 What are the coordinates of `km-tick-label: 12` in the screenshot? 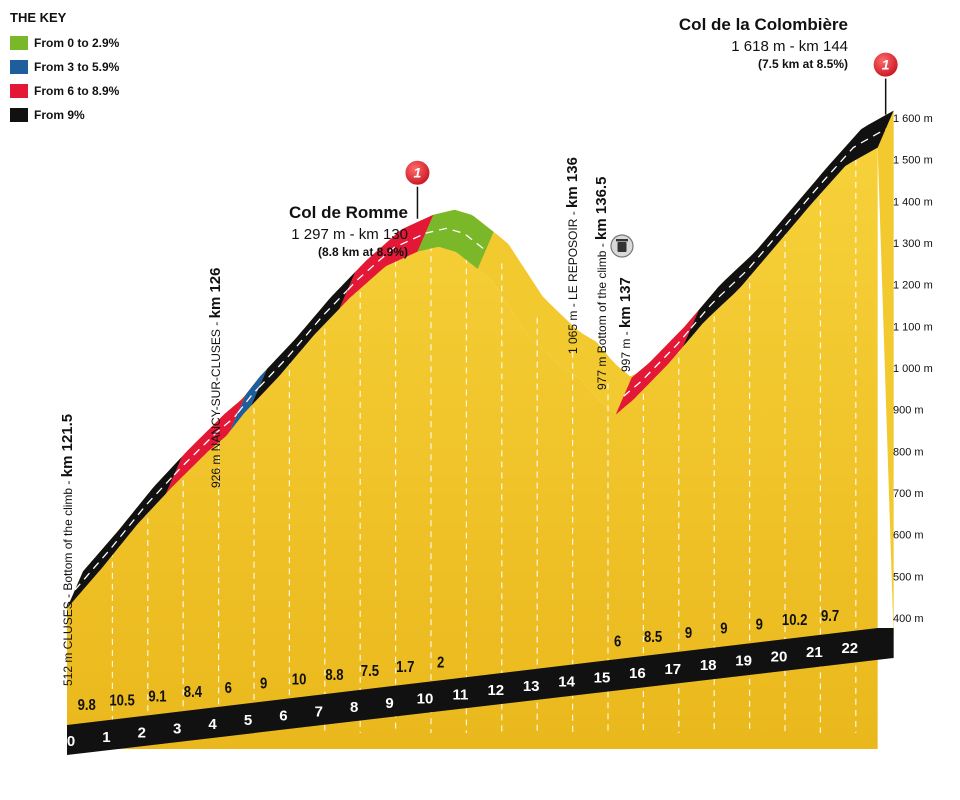 It's located at (495, 690).